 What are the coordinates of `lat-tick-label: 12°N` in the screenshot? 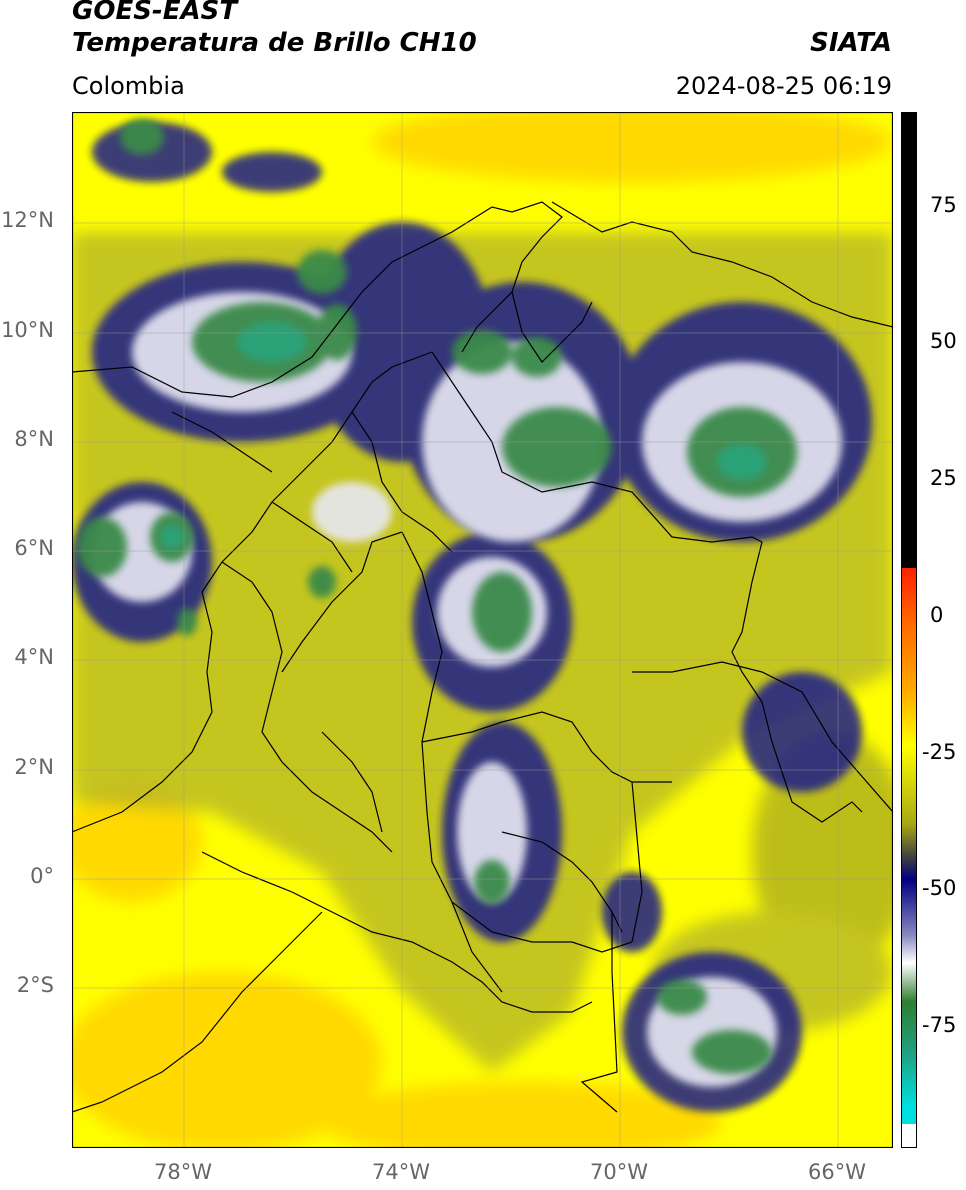 It's located at (27, 220).